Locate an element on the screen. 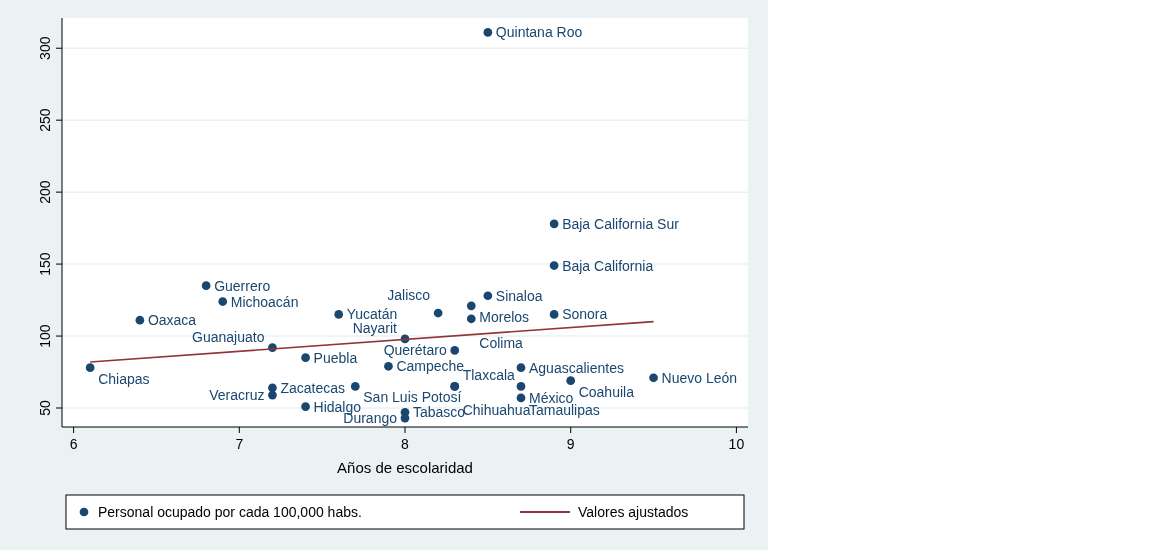 The width and height of the screenshot is (1154, 552). y-tick-label: 100 is located at coordinates (45, 336).